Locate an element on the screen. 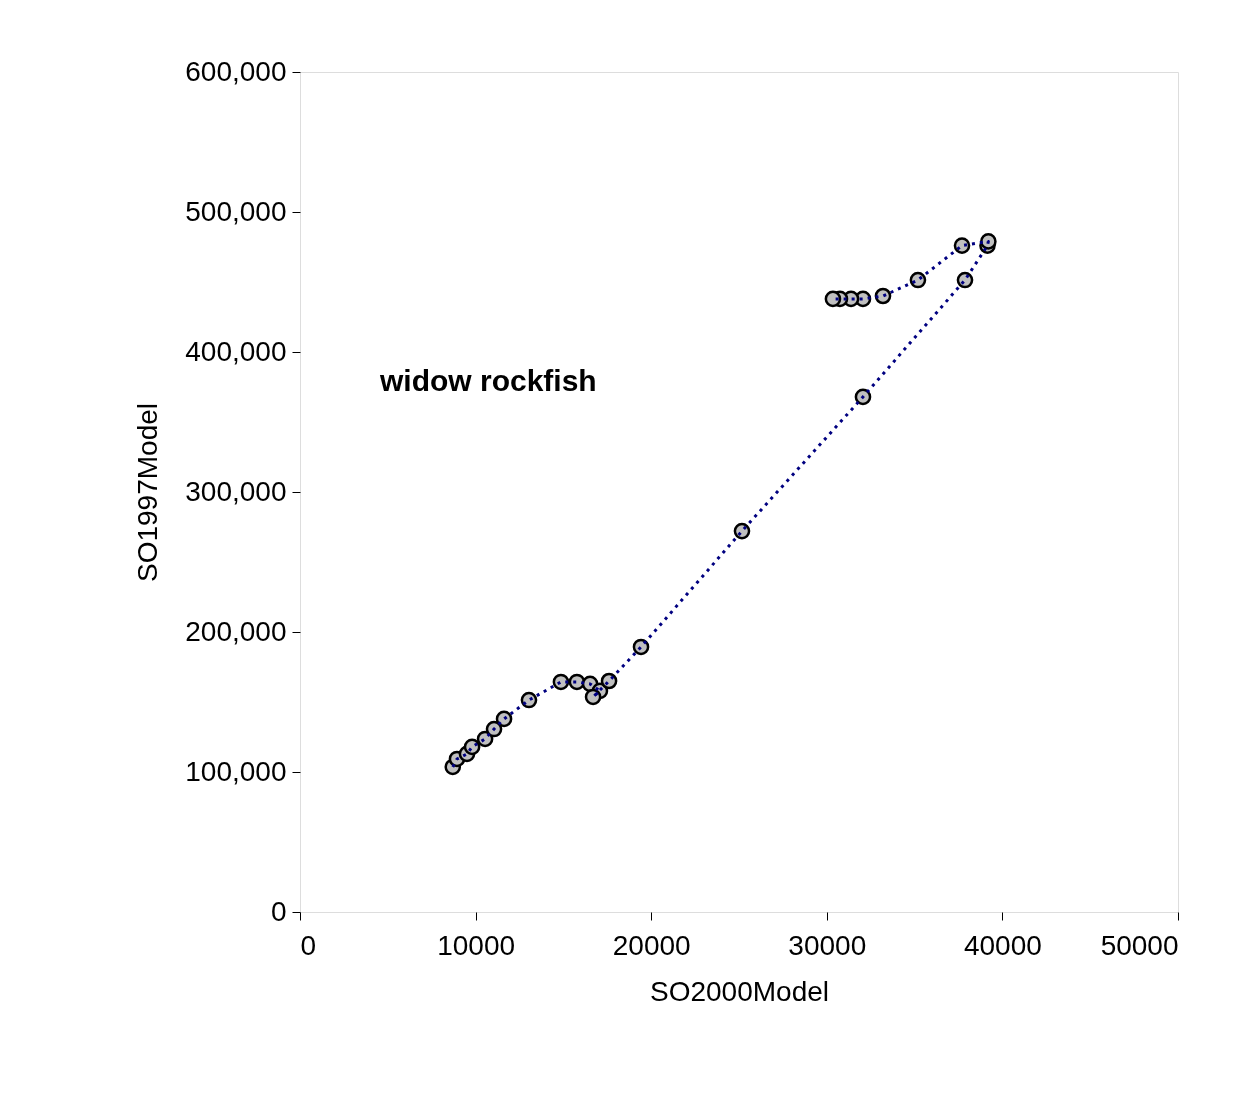 This screenshot has width=1252, height=1115. y-axis-title: SO1997Model is located at coordinates (148, 492).